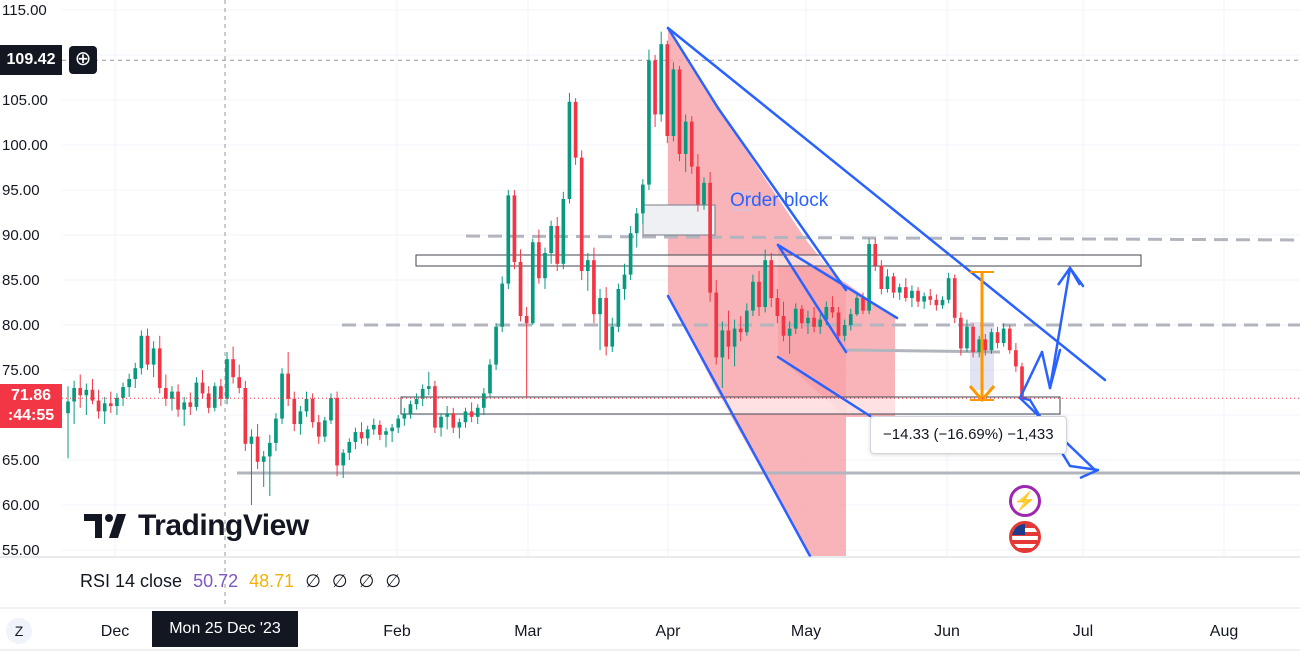 The width and height of the screenshot is (1300, 662). Describe the element at coordinates (24, 10) in the screenshot. I see `y-tick-label: 115.00` at that location.